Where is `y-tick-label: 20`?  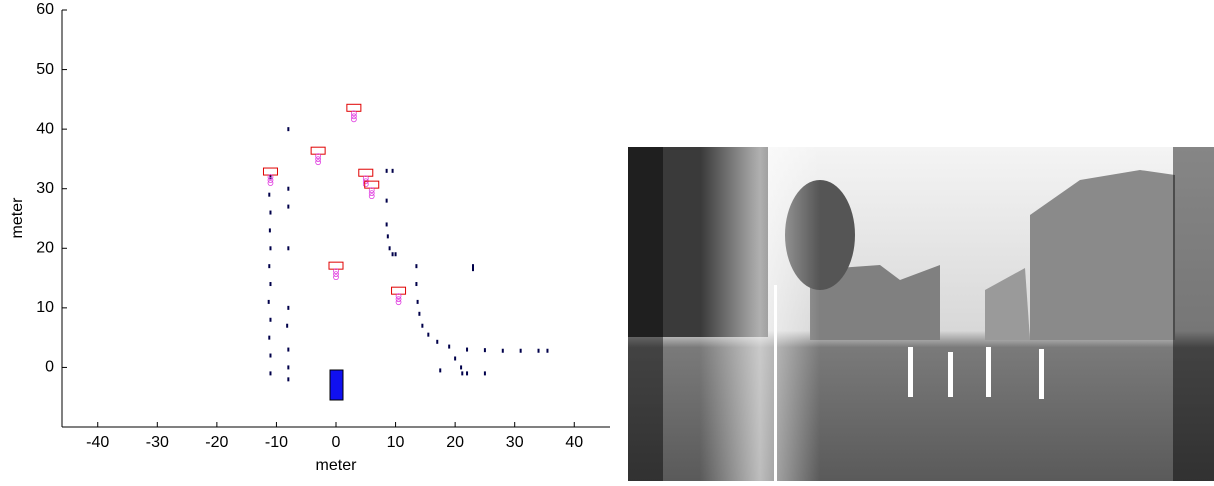
y-tick-label: 20 is located at coordinates (45, 248).